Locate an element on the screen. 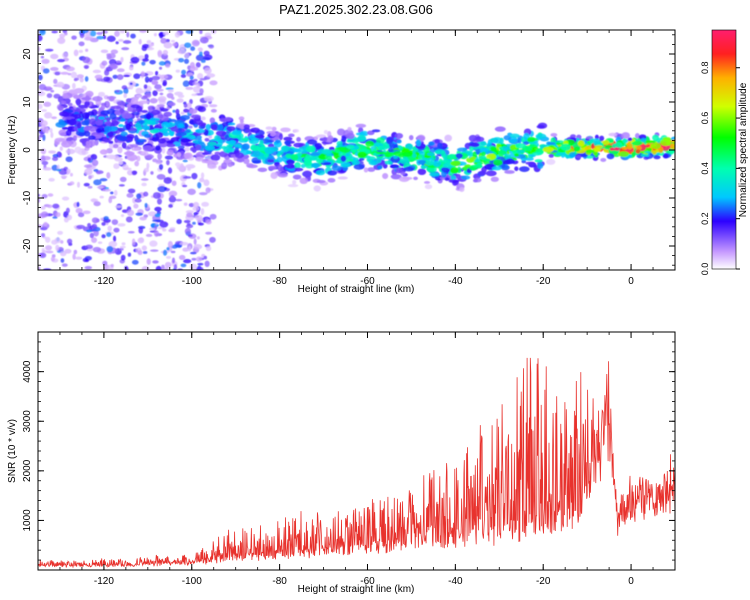 The width and height of the screenshot is (750, 600). snr-ytick-label: 1000 is located at coordinates (27, 520).